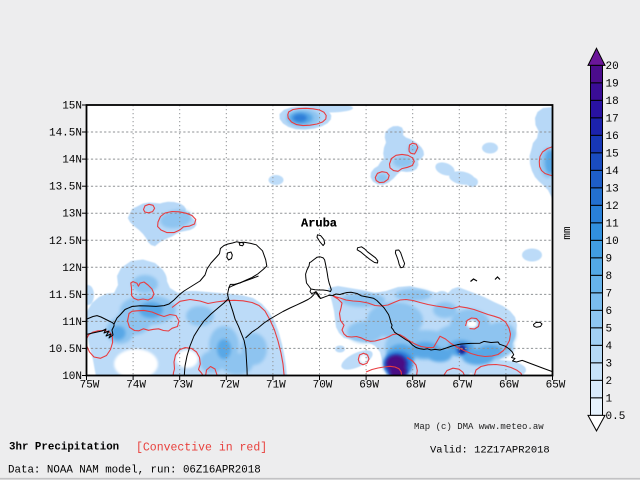 This screenshot has height=480, width=640. I want to click on svg-text: 74W, so click(136, 386).